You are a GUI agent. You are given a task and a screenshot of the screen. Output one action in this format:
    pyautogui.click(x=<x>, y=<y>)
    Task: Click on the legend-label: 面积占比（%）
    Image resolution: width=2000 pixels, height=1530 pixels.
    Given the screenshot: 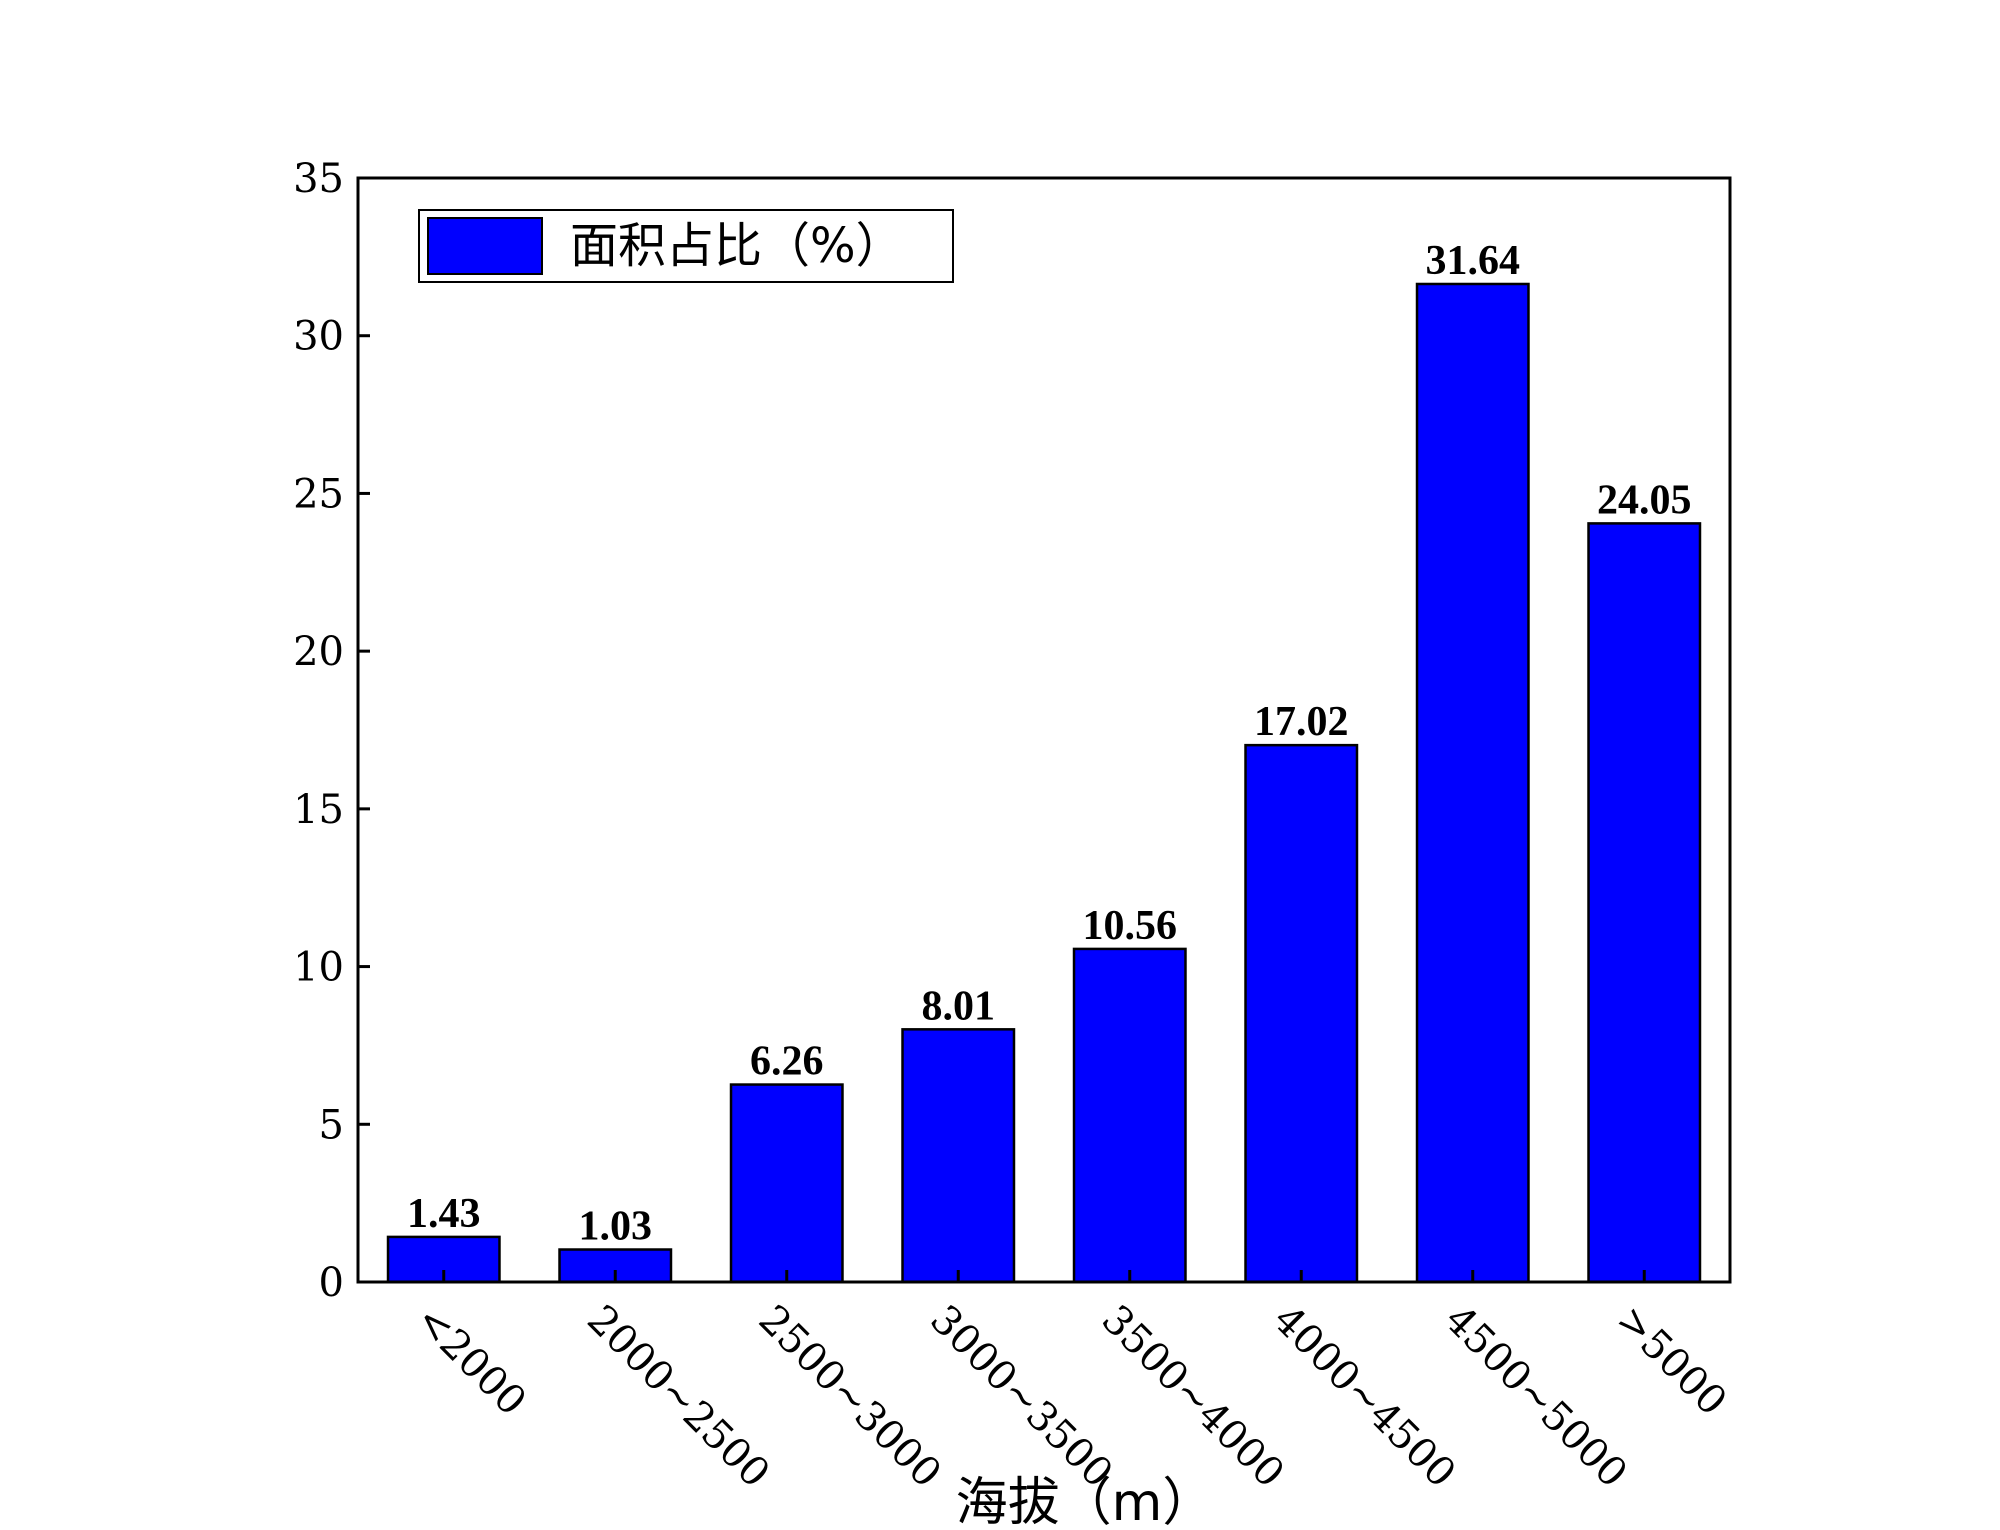 What is the action you would take?
    pyautogui.click(x=737, y=246)
    